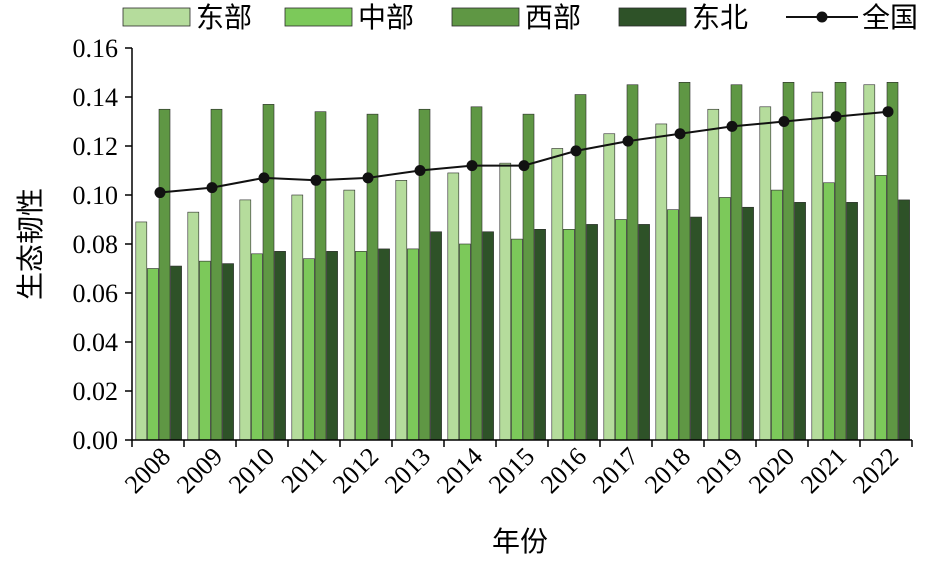 This screenshot has height=564, width=932. I want to click on x-tick-label: 2018, so click(667, 470).